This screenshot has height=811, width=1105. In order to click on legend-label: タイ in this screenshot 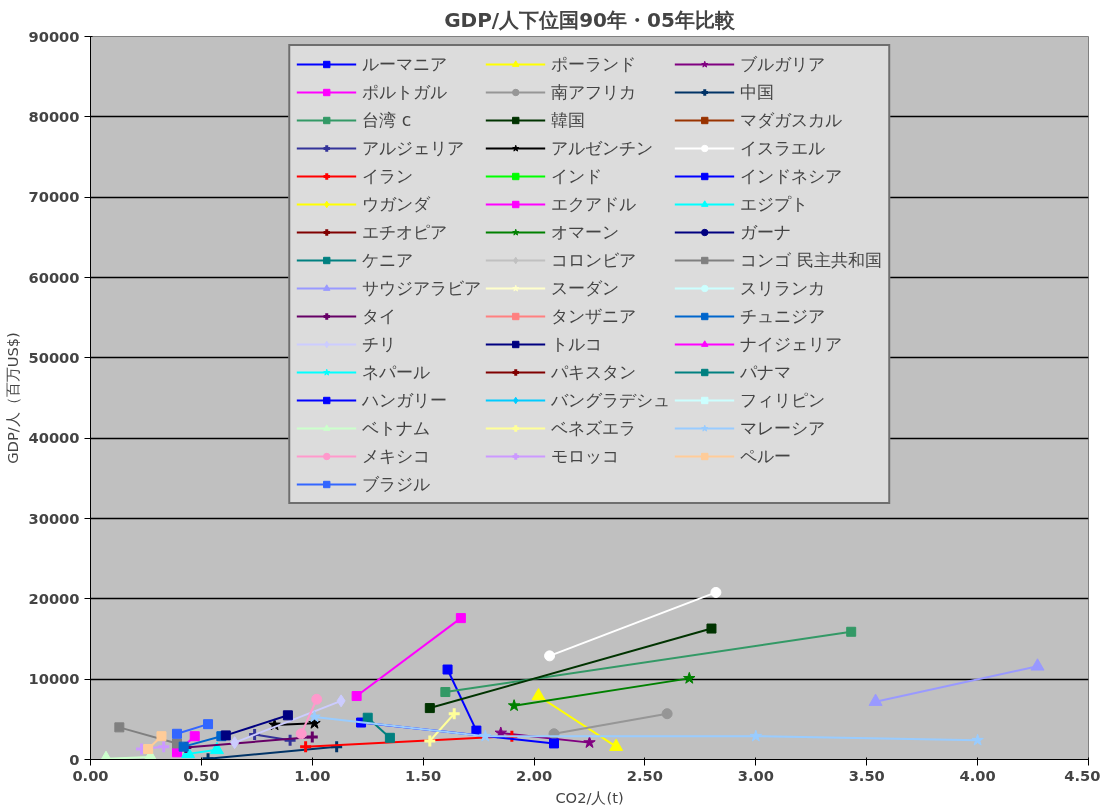, I will do `click(379, 316)`.